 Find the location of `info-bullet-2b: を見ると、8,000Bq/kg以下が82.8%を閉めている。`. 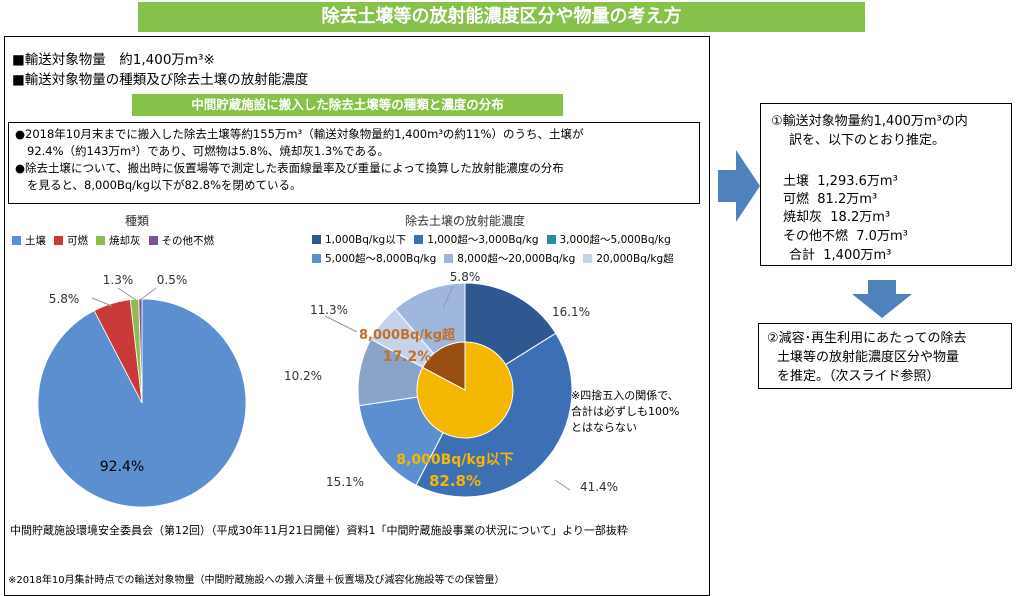

info-bullet-2b: を見ると、8,000Bq/kg以下が82.8%を閉めている。 is located at coordinates (164, 185).